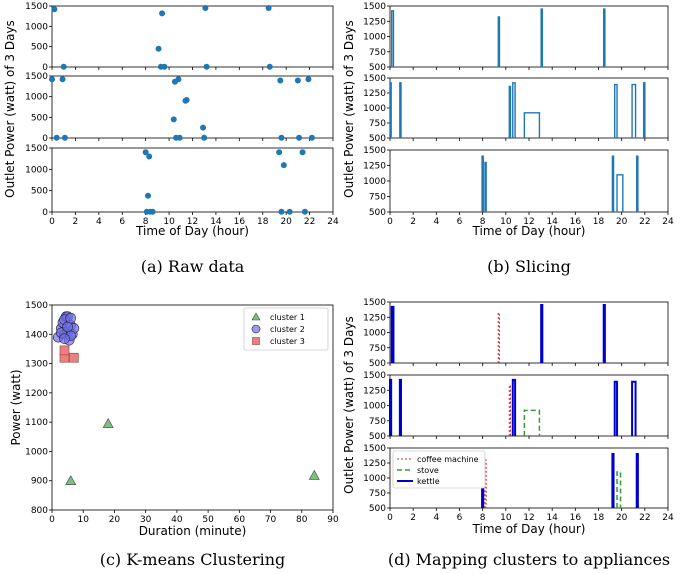  I want to click on figure-caption: (a) Raw data, so click(193, 266).